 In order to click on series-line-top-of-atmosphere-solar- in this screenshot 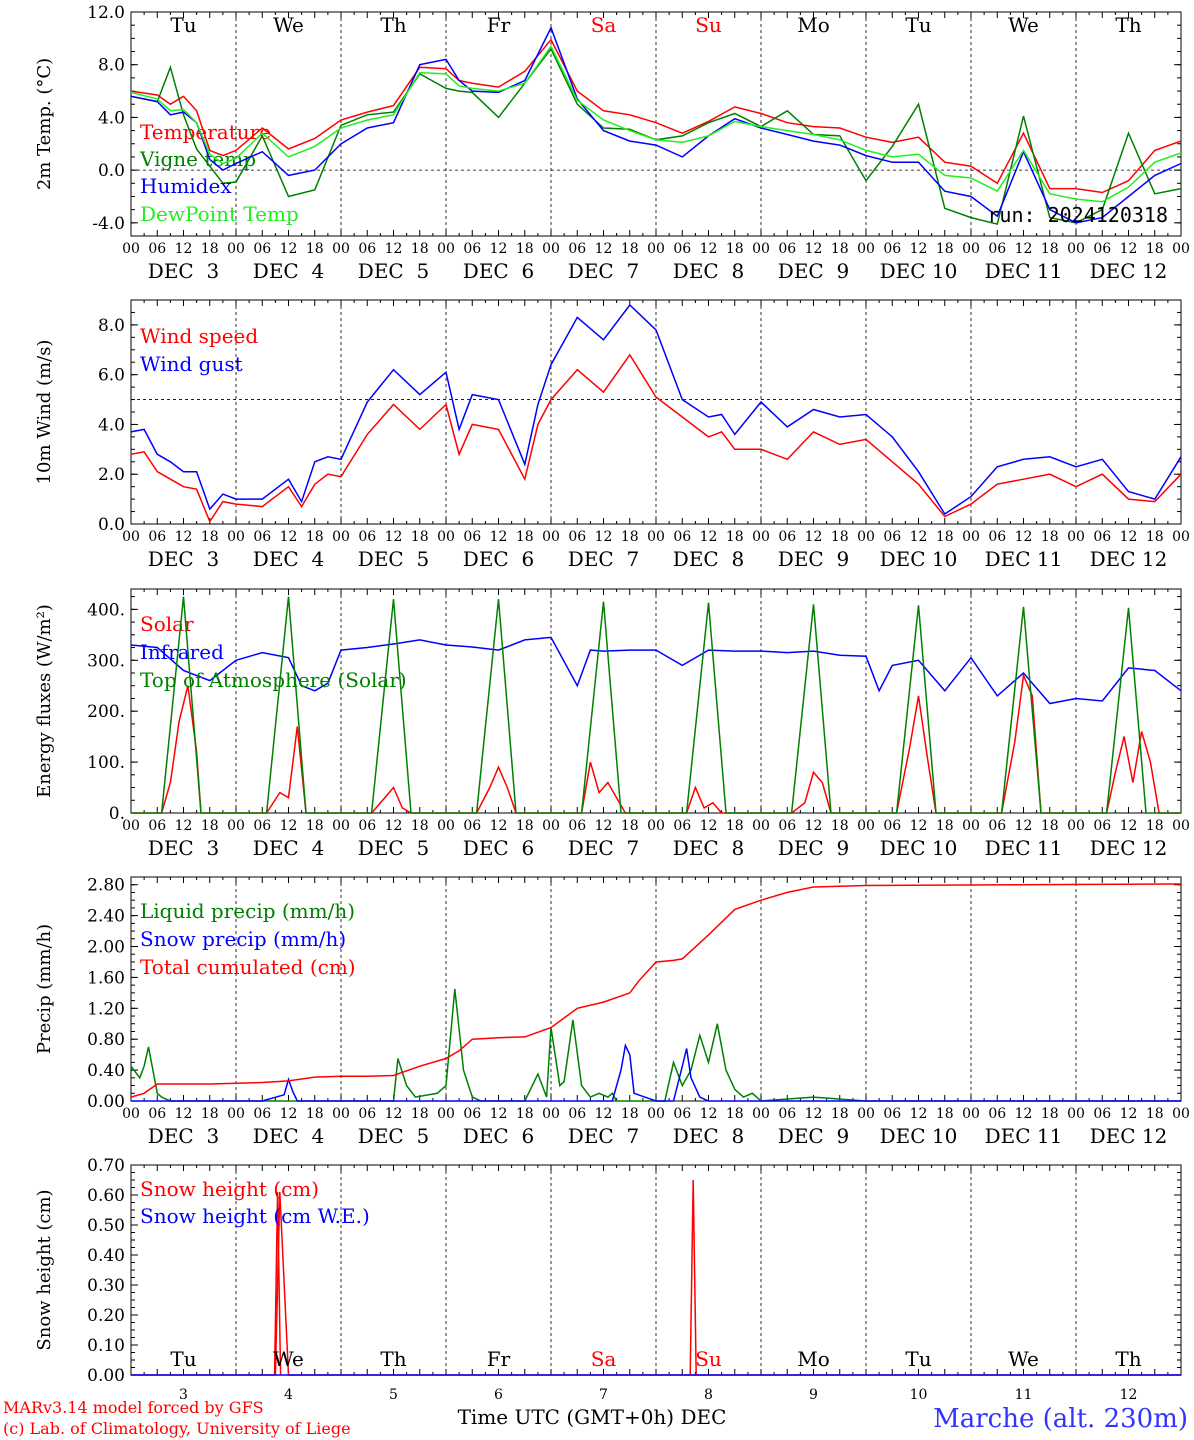, I will do `click(656, 705)`.